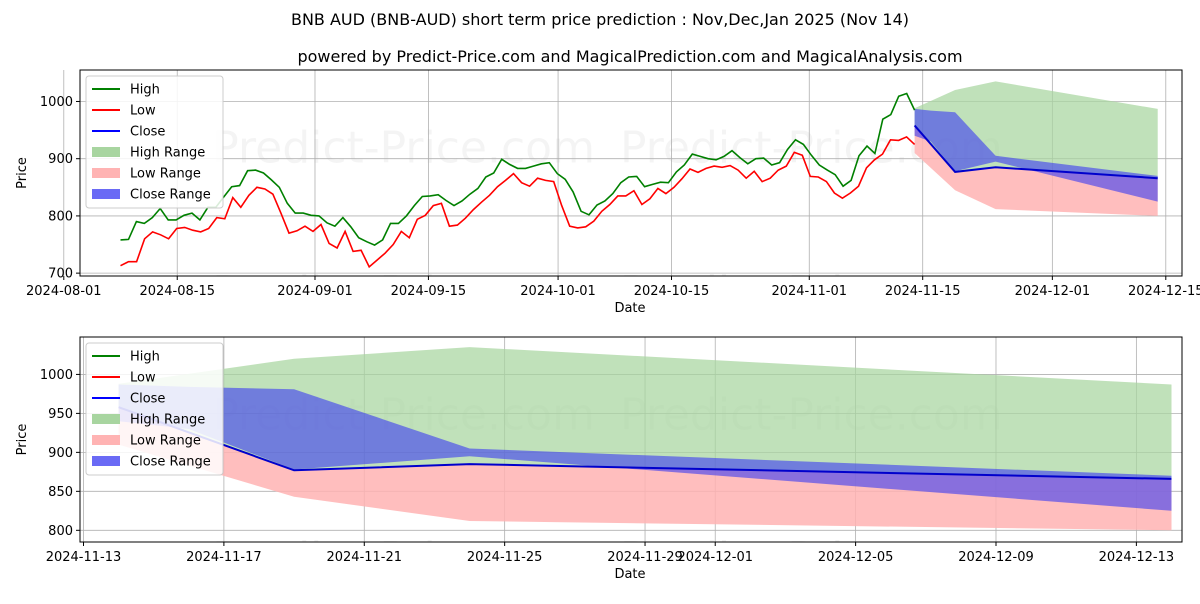 The image size is (1200, 604). I want to click on x-tick-label: 2024-11-25, so click(505, 557).